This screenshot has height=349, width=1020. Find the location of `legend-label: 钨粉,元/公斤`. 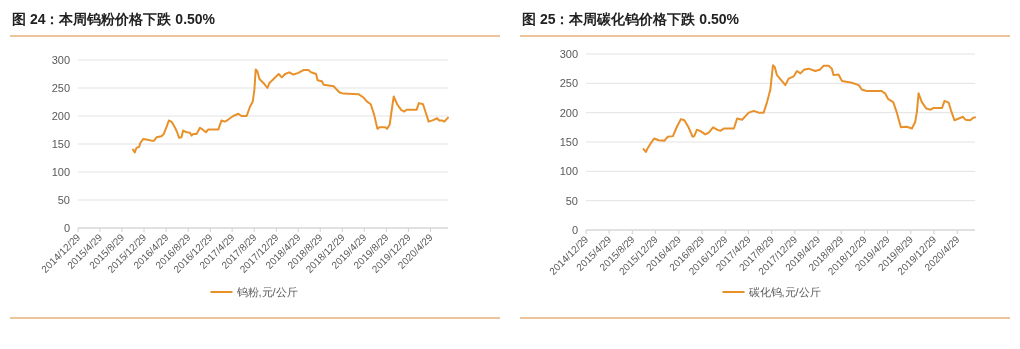

legend-label: 钨粉,元/公斤 is located at coordinates (266, 292).